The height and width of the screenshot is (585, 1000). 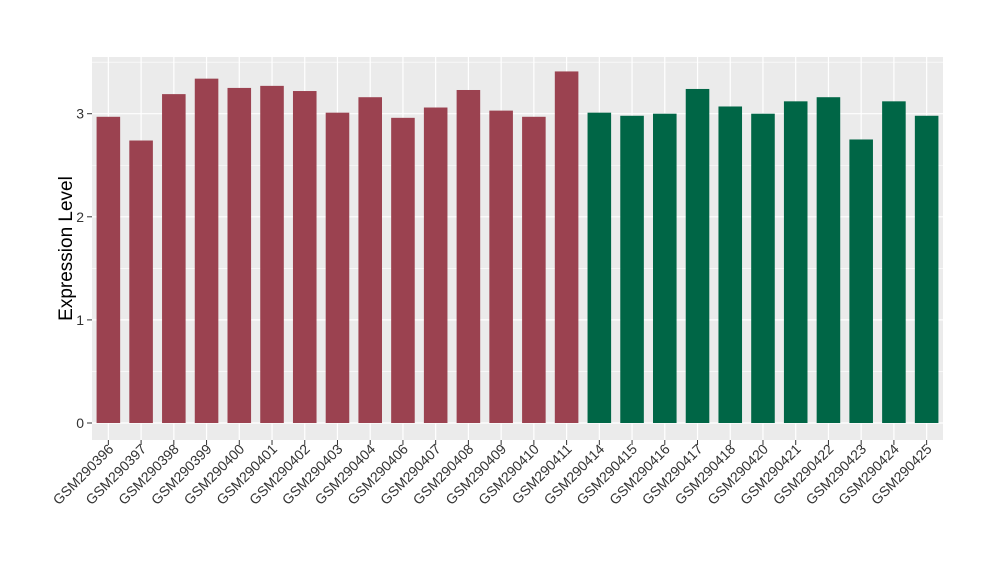 I want to click on y-tick-label: 0, so click(x=80, y=423).